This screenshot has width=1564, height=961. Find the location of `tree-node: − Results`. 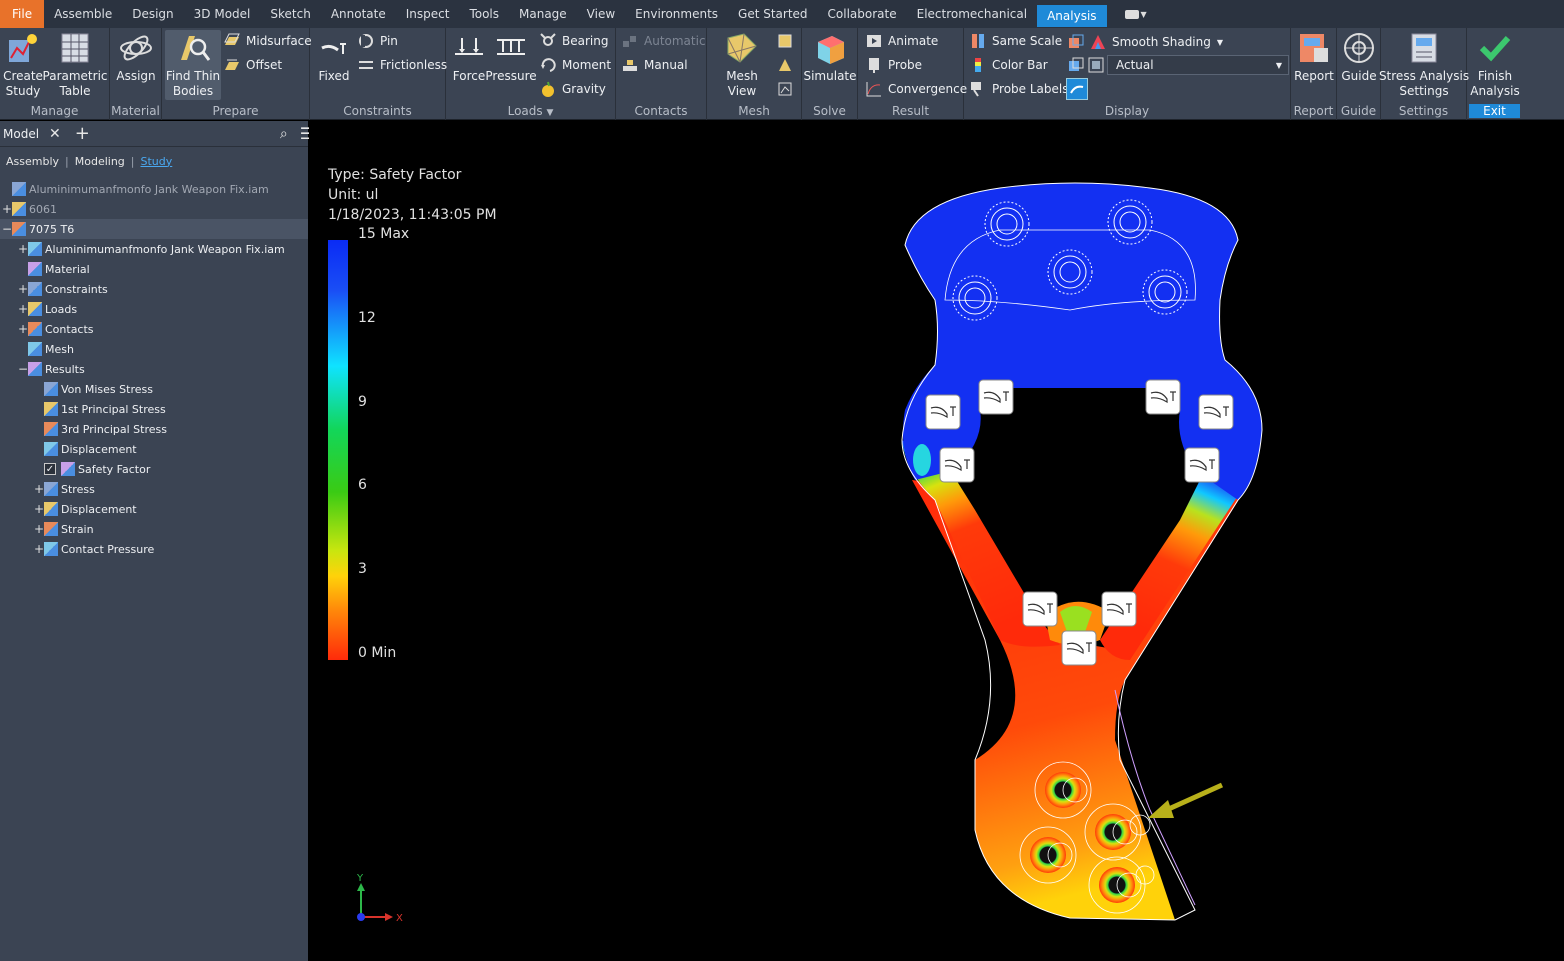

tree-node: − Results is located at coordinates (154, 369).